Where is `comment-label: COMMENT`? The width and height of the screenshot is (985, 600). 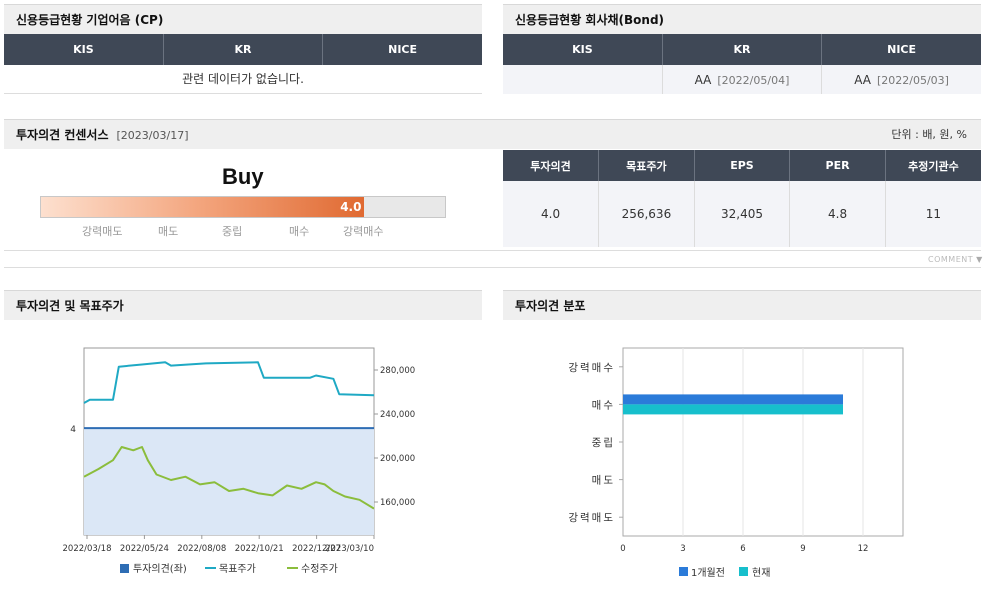 comment-label: COMMENT is located at coordinates (951, 259).